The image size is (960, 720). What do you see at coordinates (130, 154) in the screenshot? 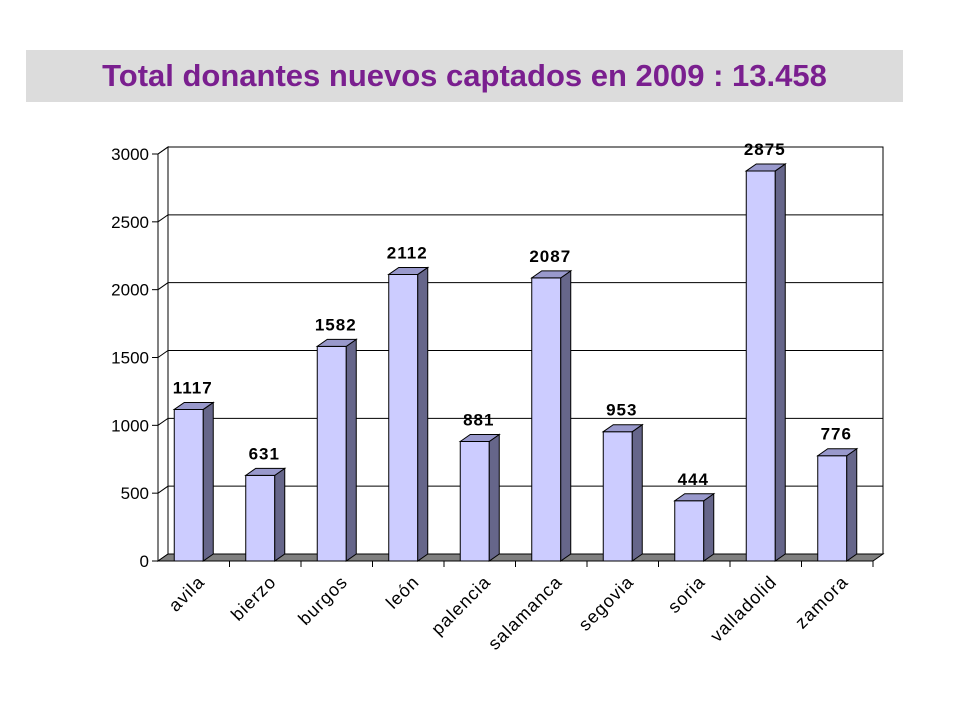
I see `y-tick-label: 3000` at bounding box center [130, 154].